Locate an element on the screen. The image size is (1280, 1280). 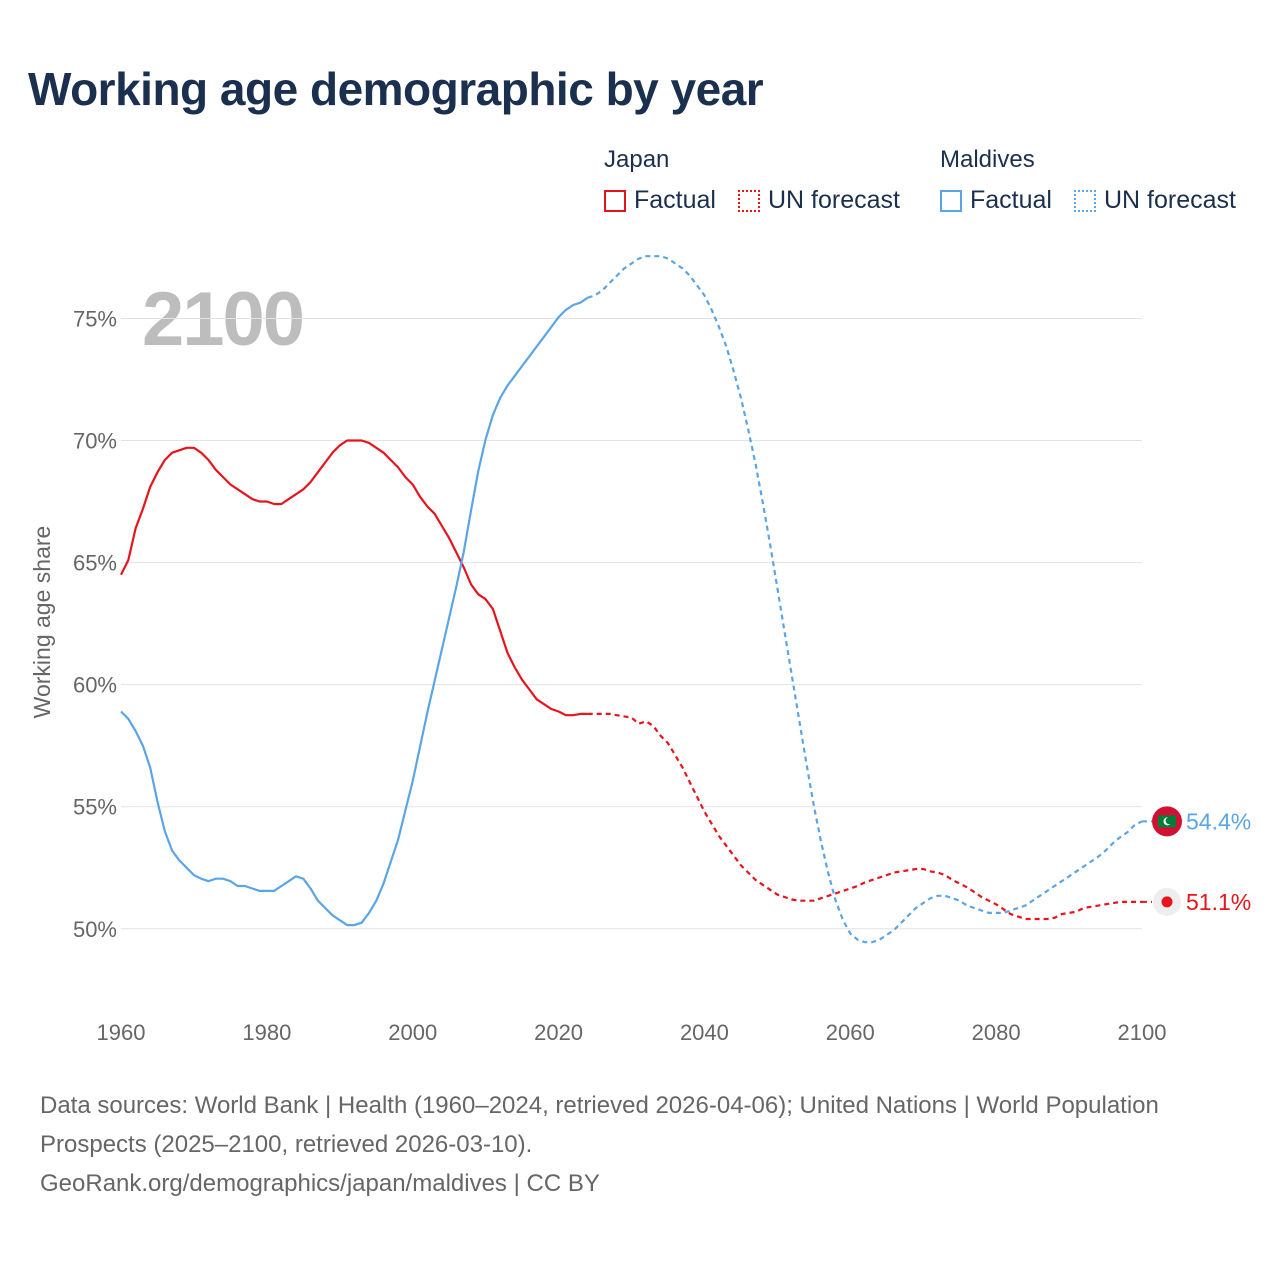
legend-item-japan-forecast: UN forecast is located at coordinates (819, 200).